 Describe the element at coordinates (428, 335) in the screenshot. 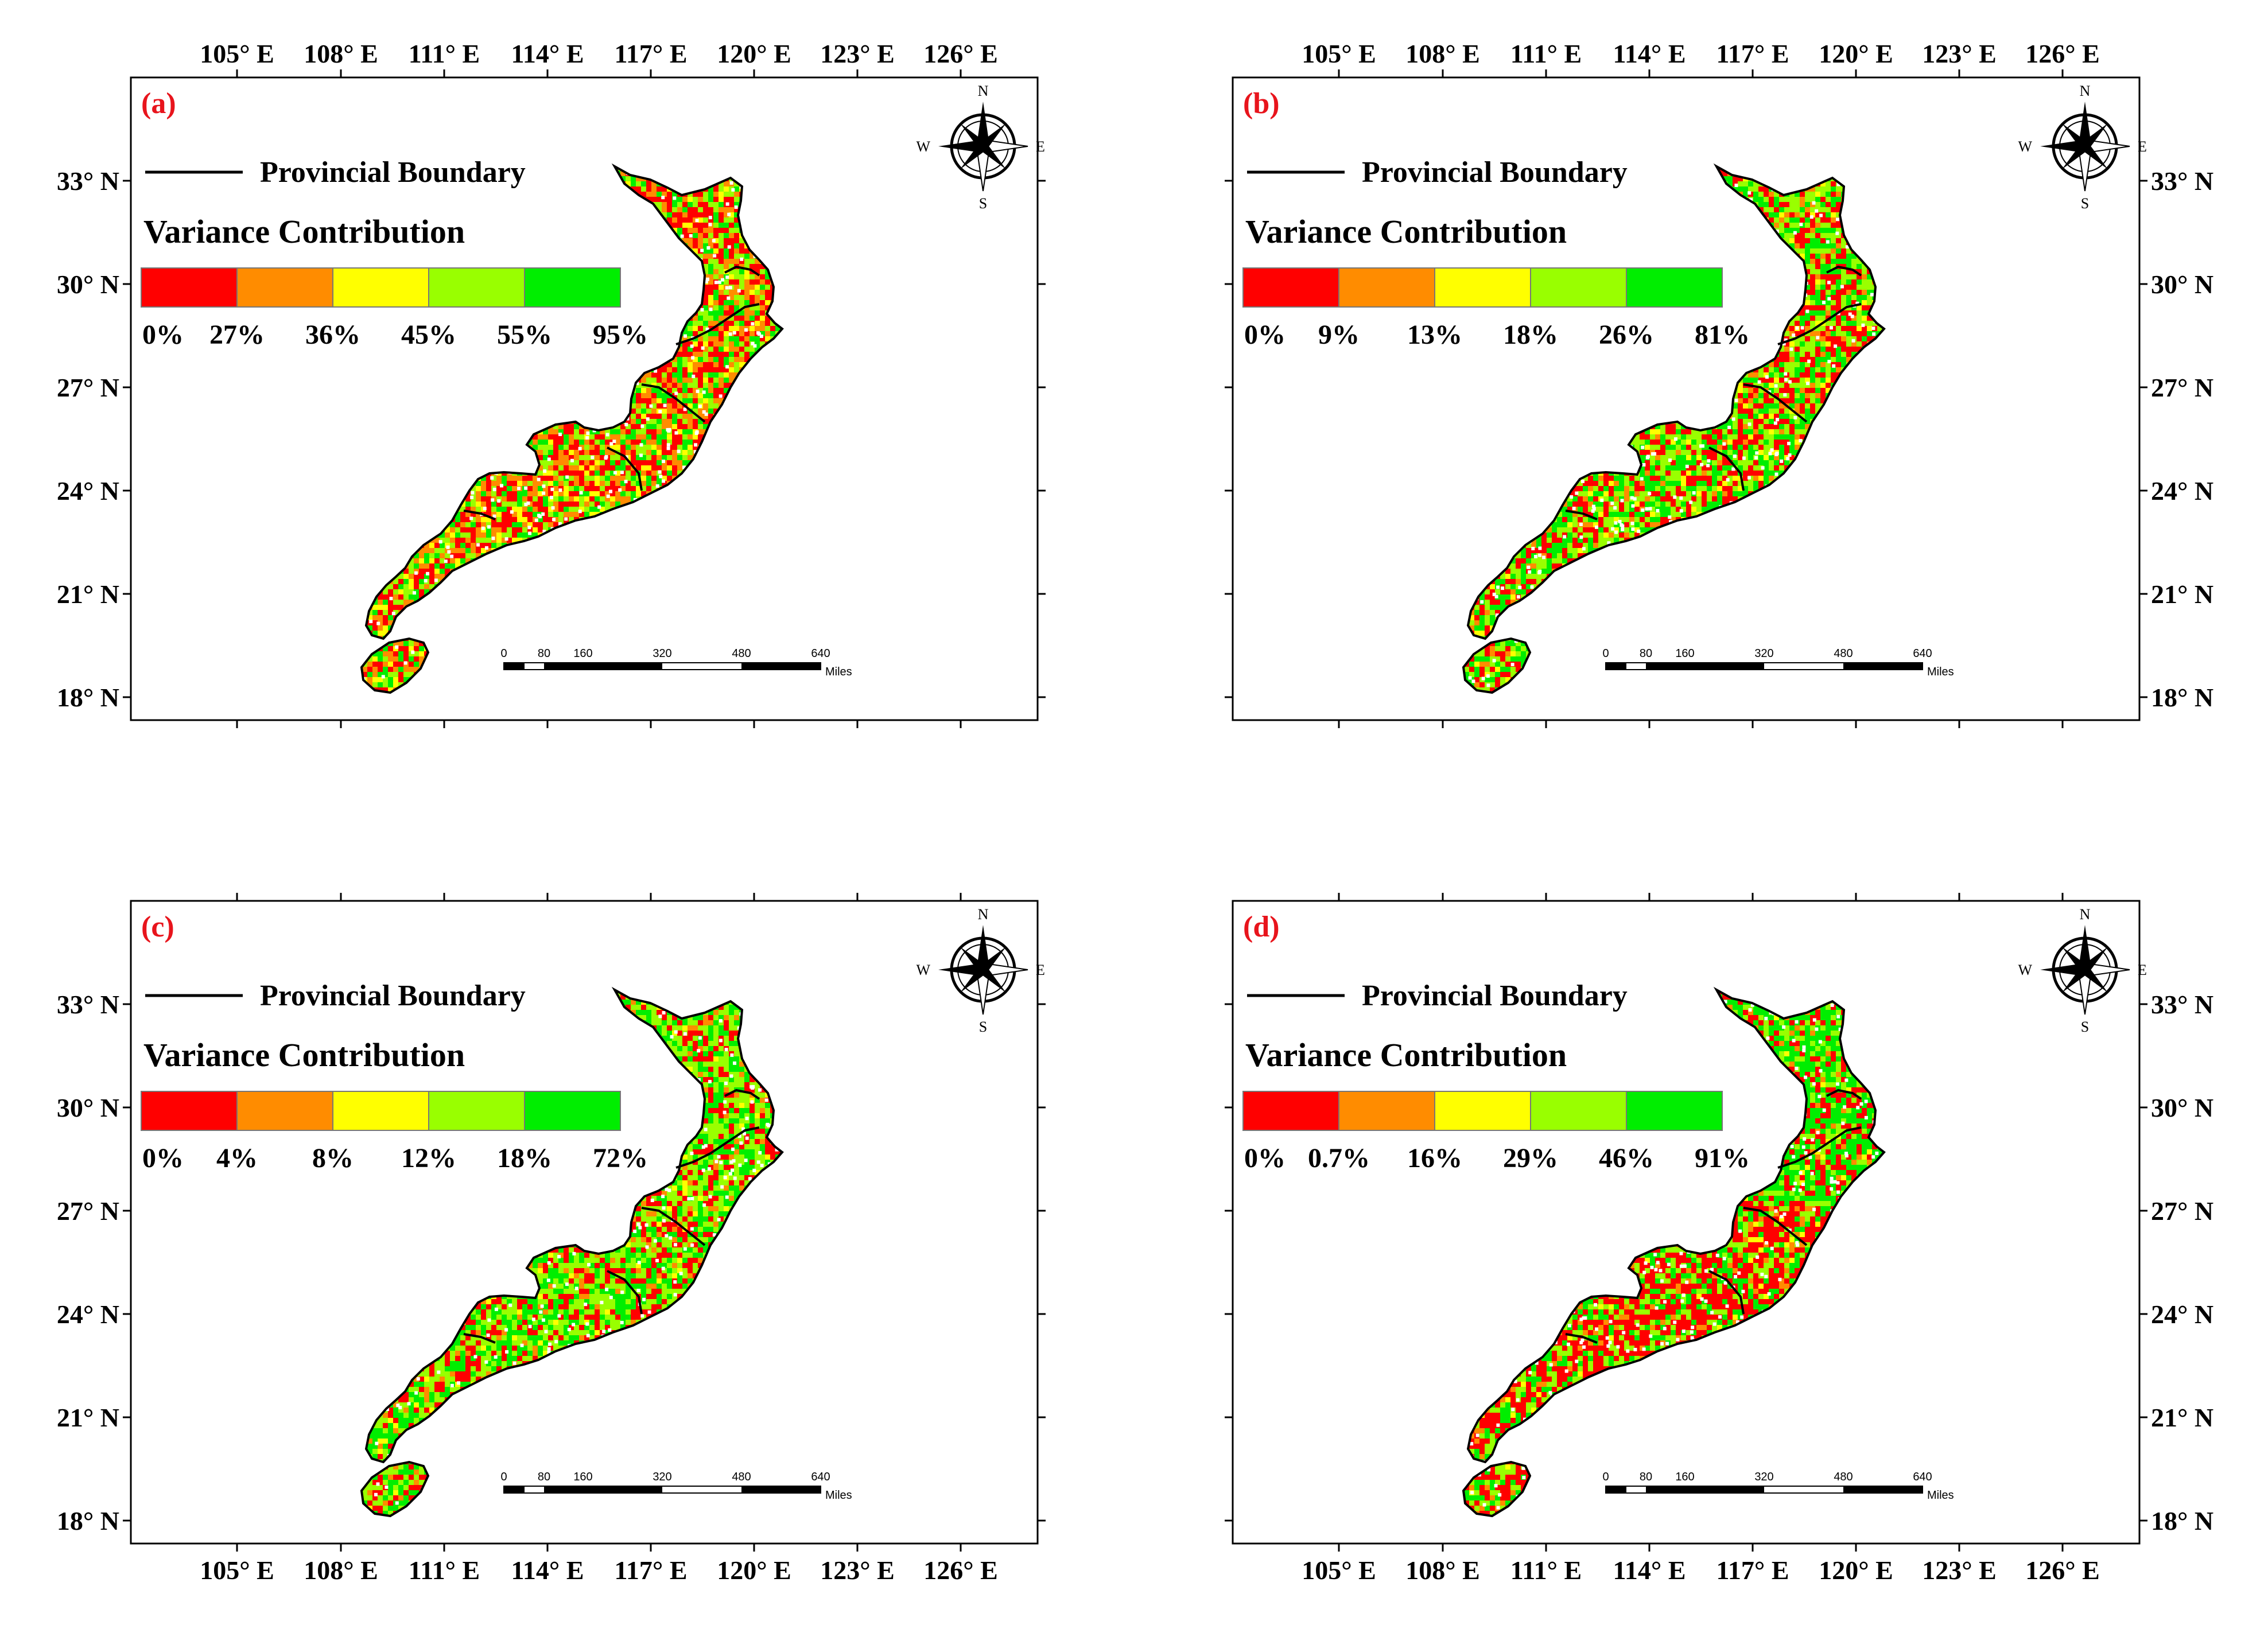

I see `legend-break-label: 45%` at that location.